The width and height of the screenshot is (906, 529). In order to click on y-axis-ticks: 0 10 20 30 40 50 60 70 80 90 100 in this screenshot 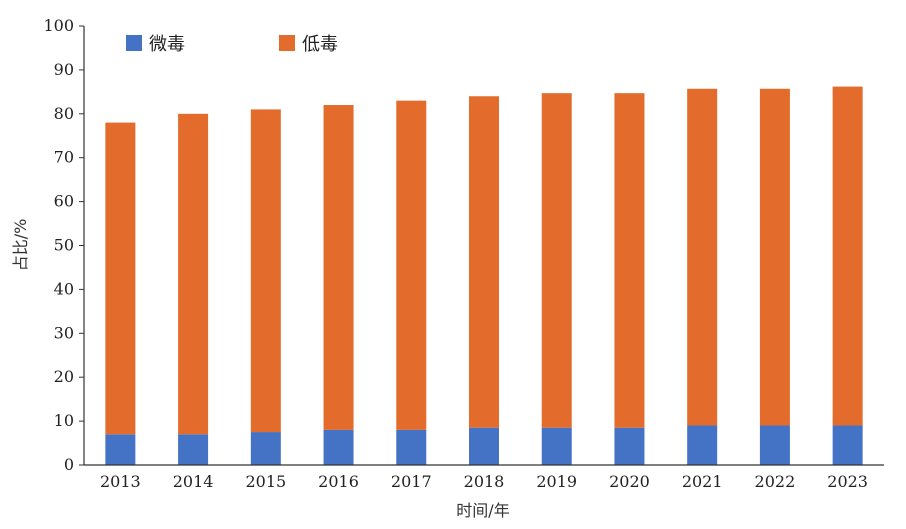, I will do `click(63, 245)`.